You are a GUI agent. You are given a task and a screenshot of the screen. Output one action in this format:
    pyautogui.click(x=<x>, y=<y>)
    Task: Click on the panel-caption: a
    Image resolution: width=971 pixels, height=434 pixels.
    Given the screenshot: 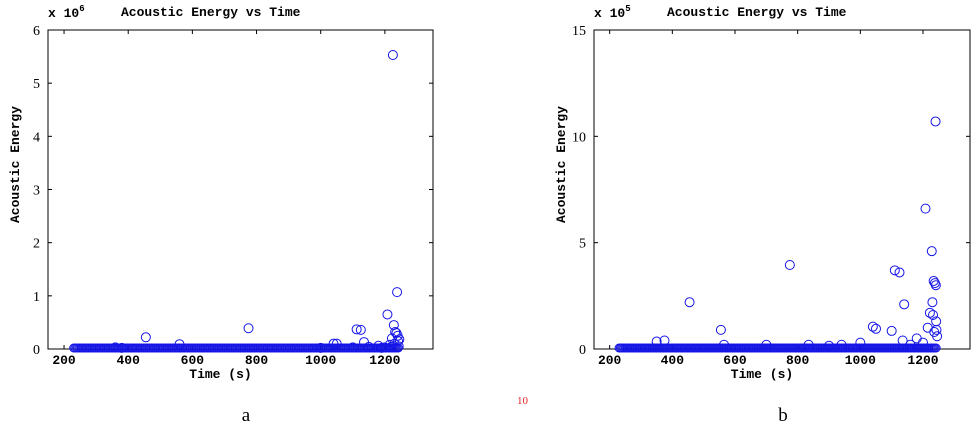 What is the action you would take?
    pyautogui.click(x=246, y=415)
    